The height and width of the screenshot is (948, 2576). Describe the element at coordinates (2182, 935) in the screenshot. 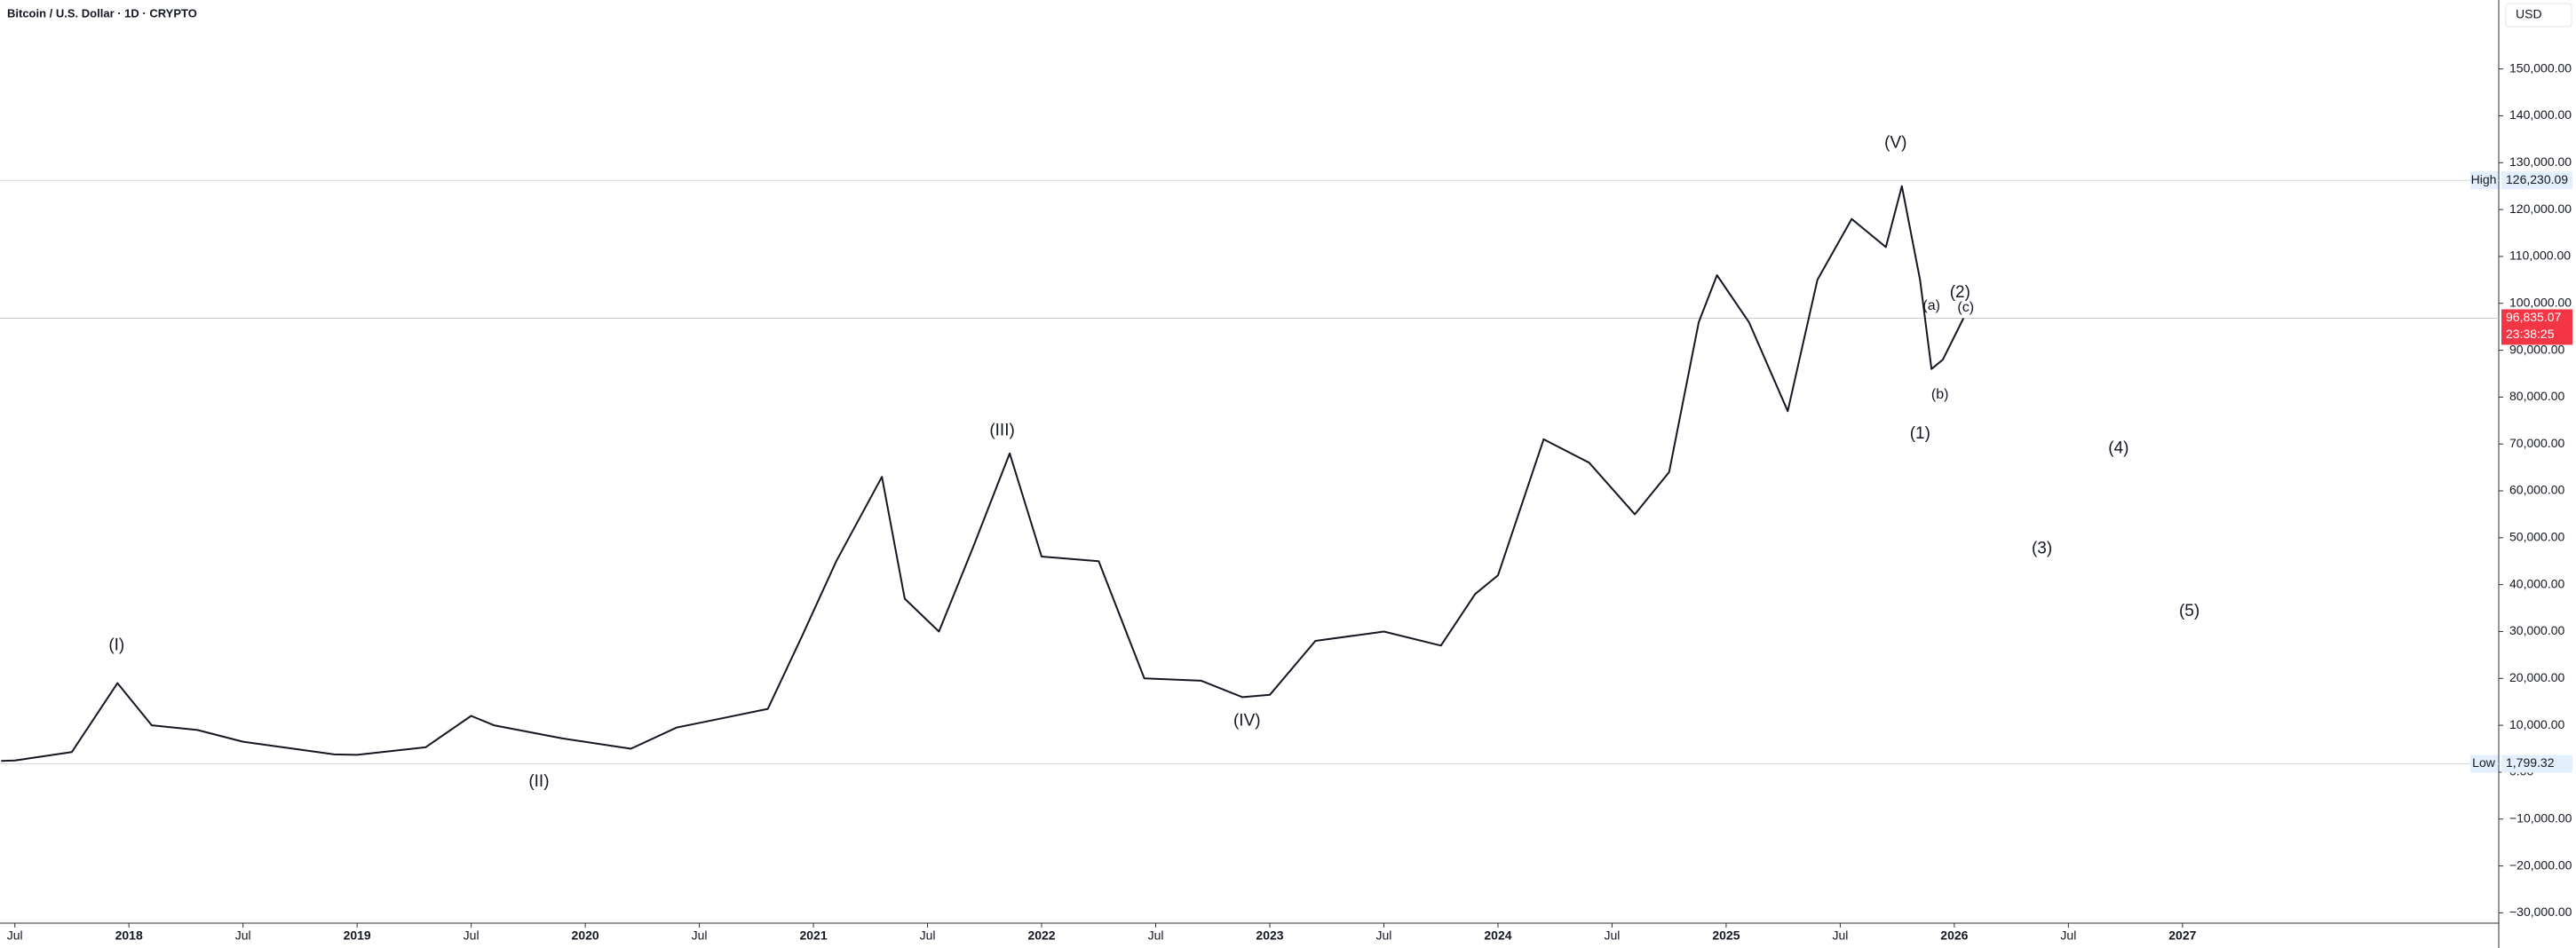

I see `x-tick-label: 2027` at that location.